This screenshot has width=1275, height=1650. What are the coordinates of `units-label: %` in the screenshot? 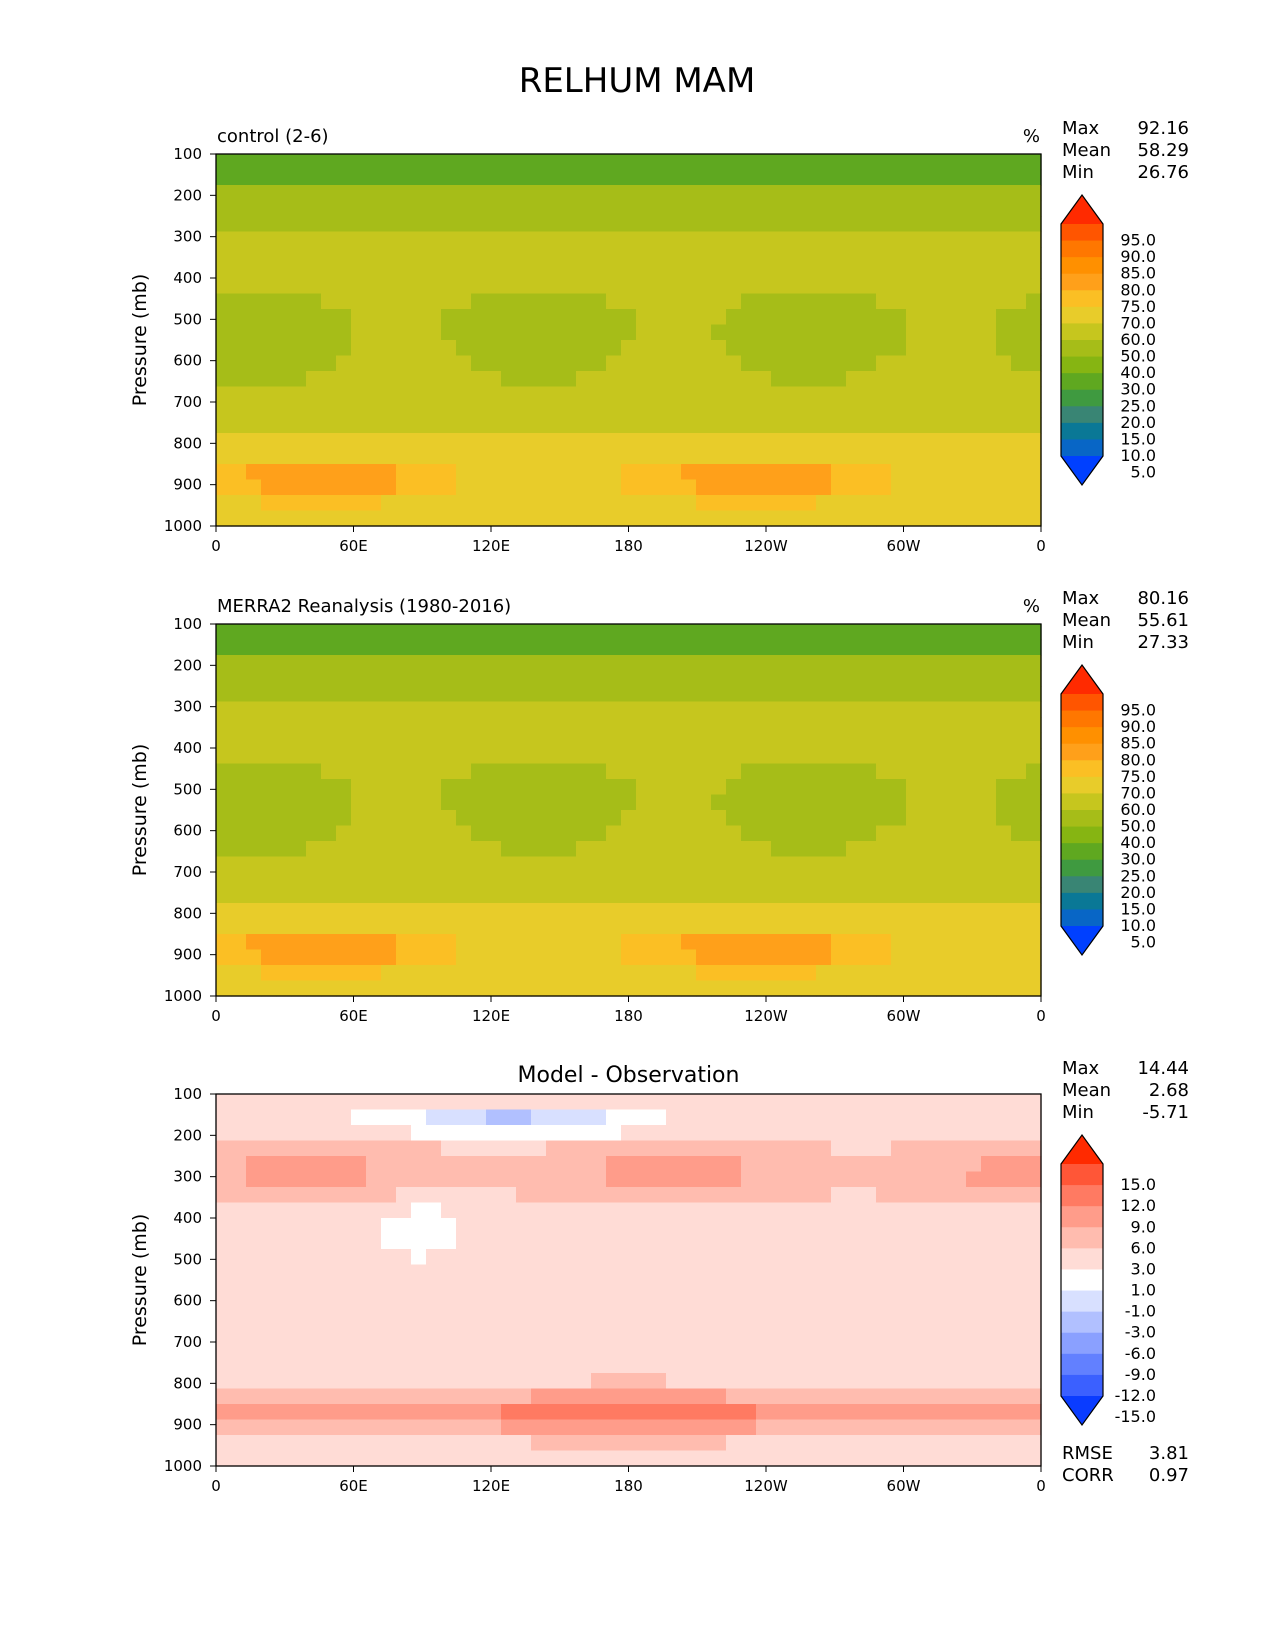 It's located at (1031, 606).